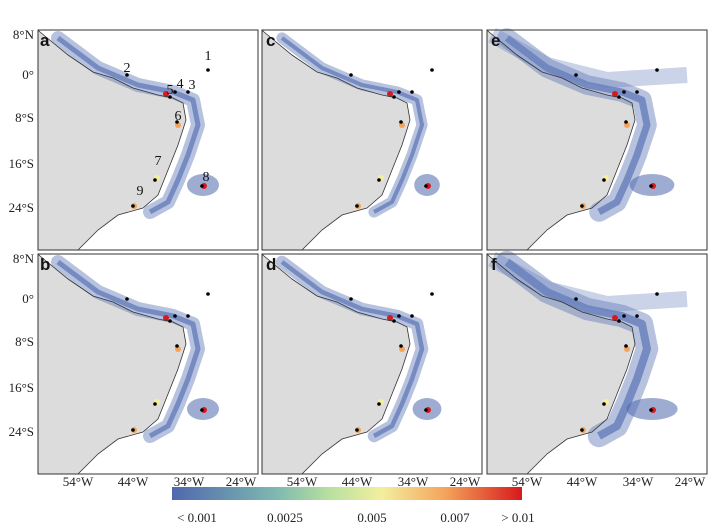 The width and height of the screenshot is (709, 527). I want to click on site-number: 5, so click(170, 90).